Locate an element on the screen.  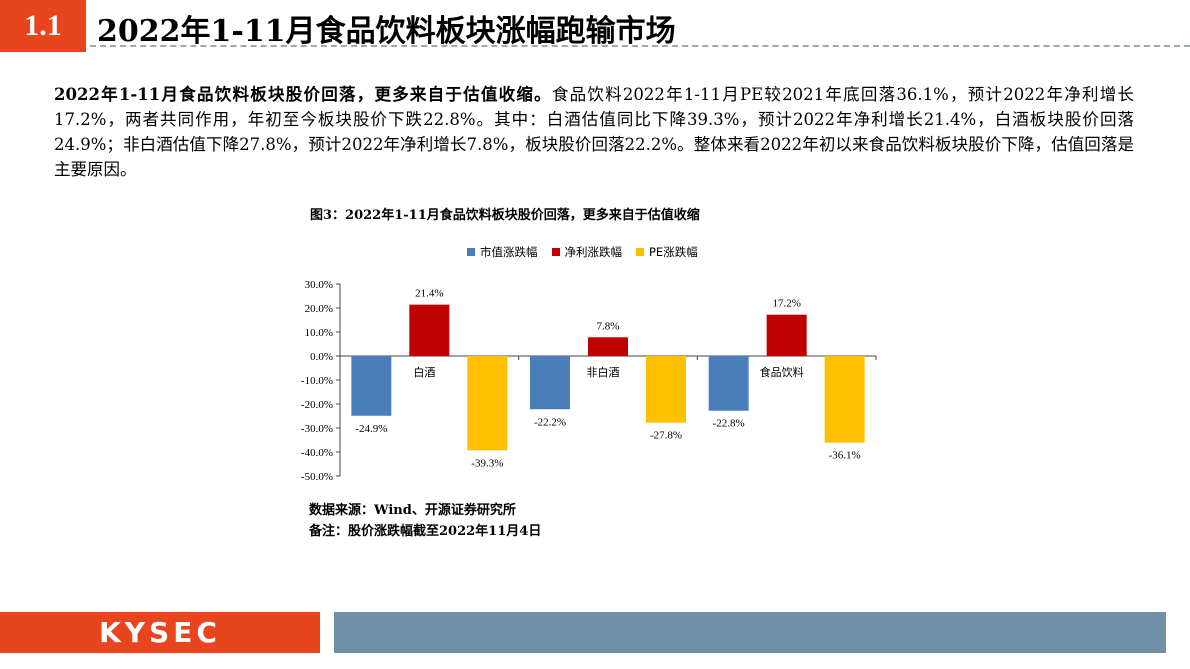
y-tick-label: -50.0% is located at coordinates (317, 477).